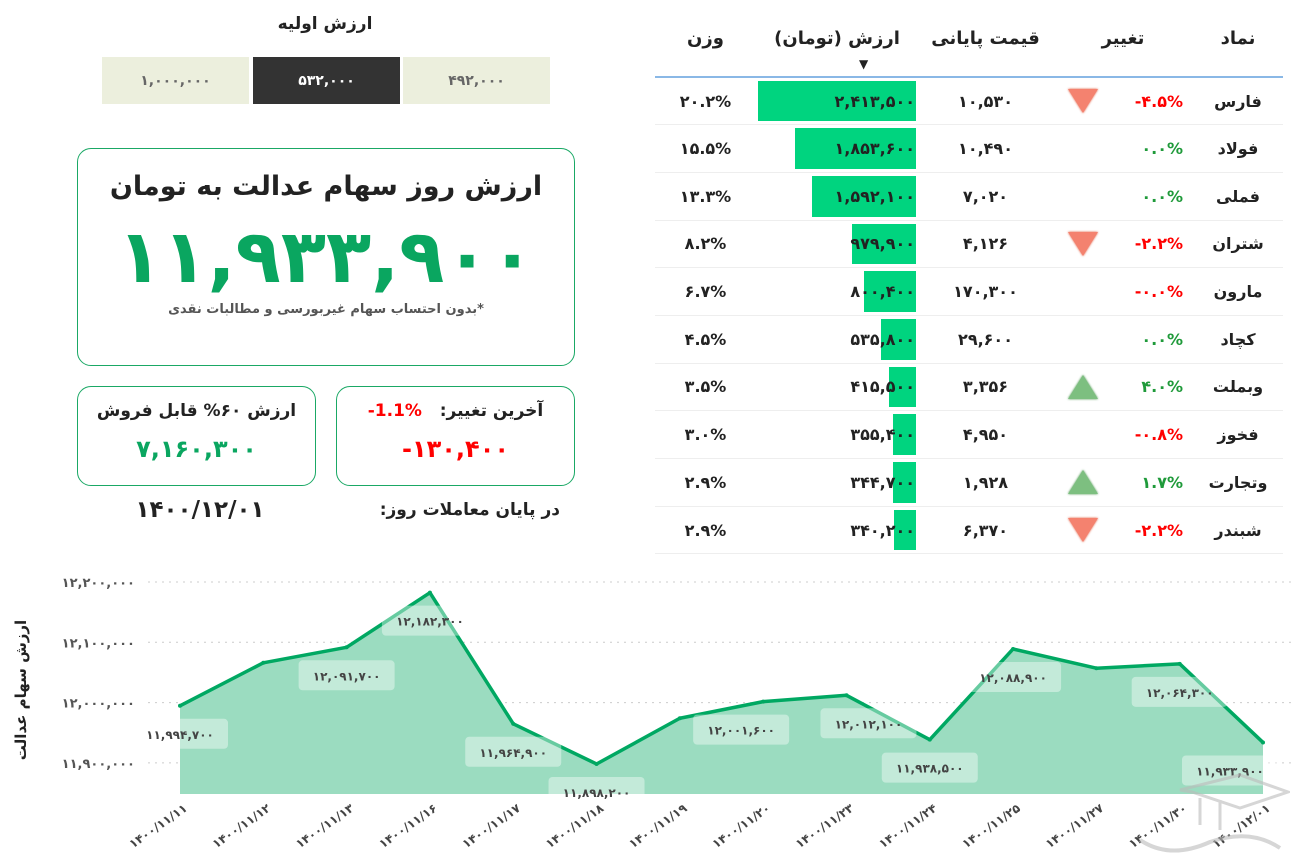  What do you see at coordinates (985, 387) in the screenshot?
I see `price-cell: ۳,۳۵۶` at bounding box center [985, 387].